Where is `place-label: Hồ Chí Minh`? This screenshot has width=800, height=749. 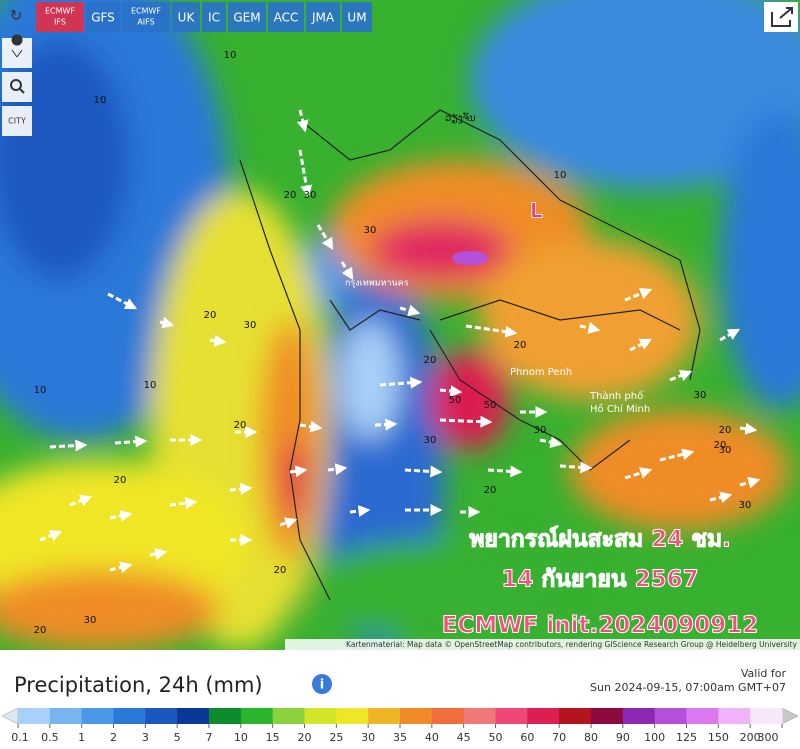 place-label: Hồ Chí Minh is located at coordinates (620, 409).